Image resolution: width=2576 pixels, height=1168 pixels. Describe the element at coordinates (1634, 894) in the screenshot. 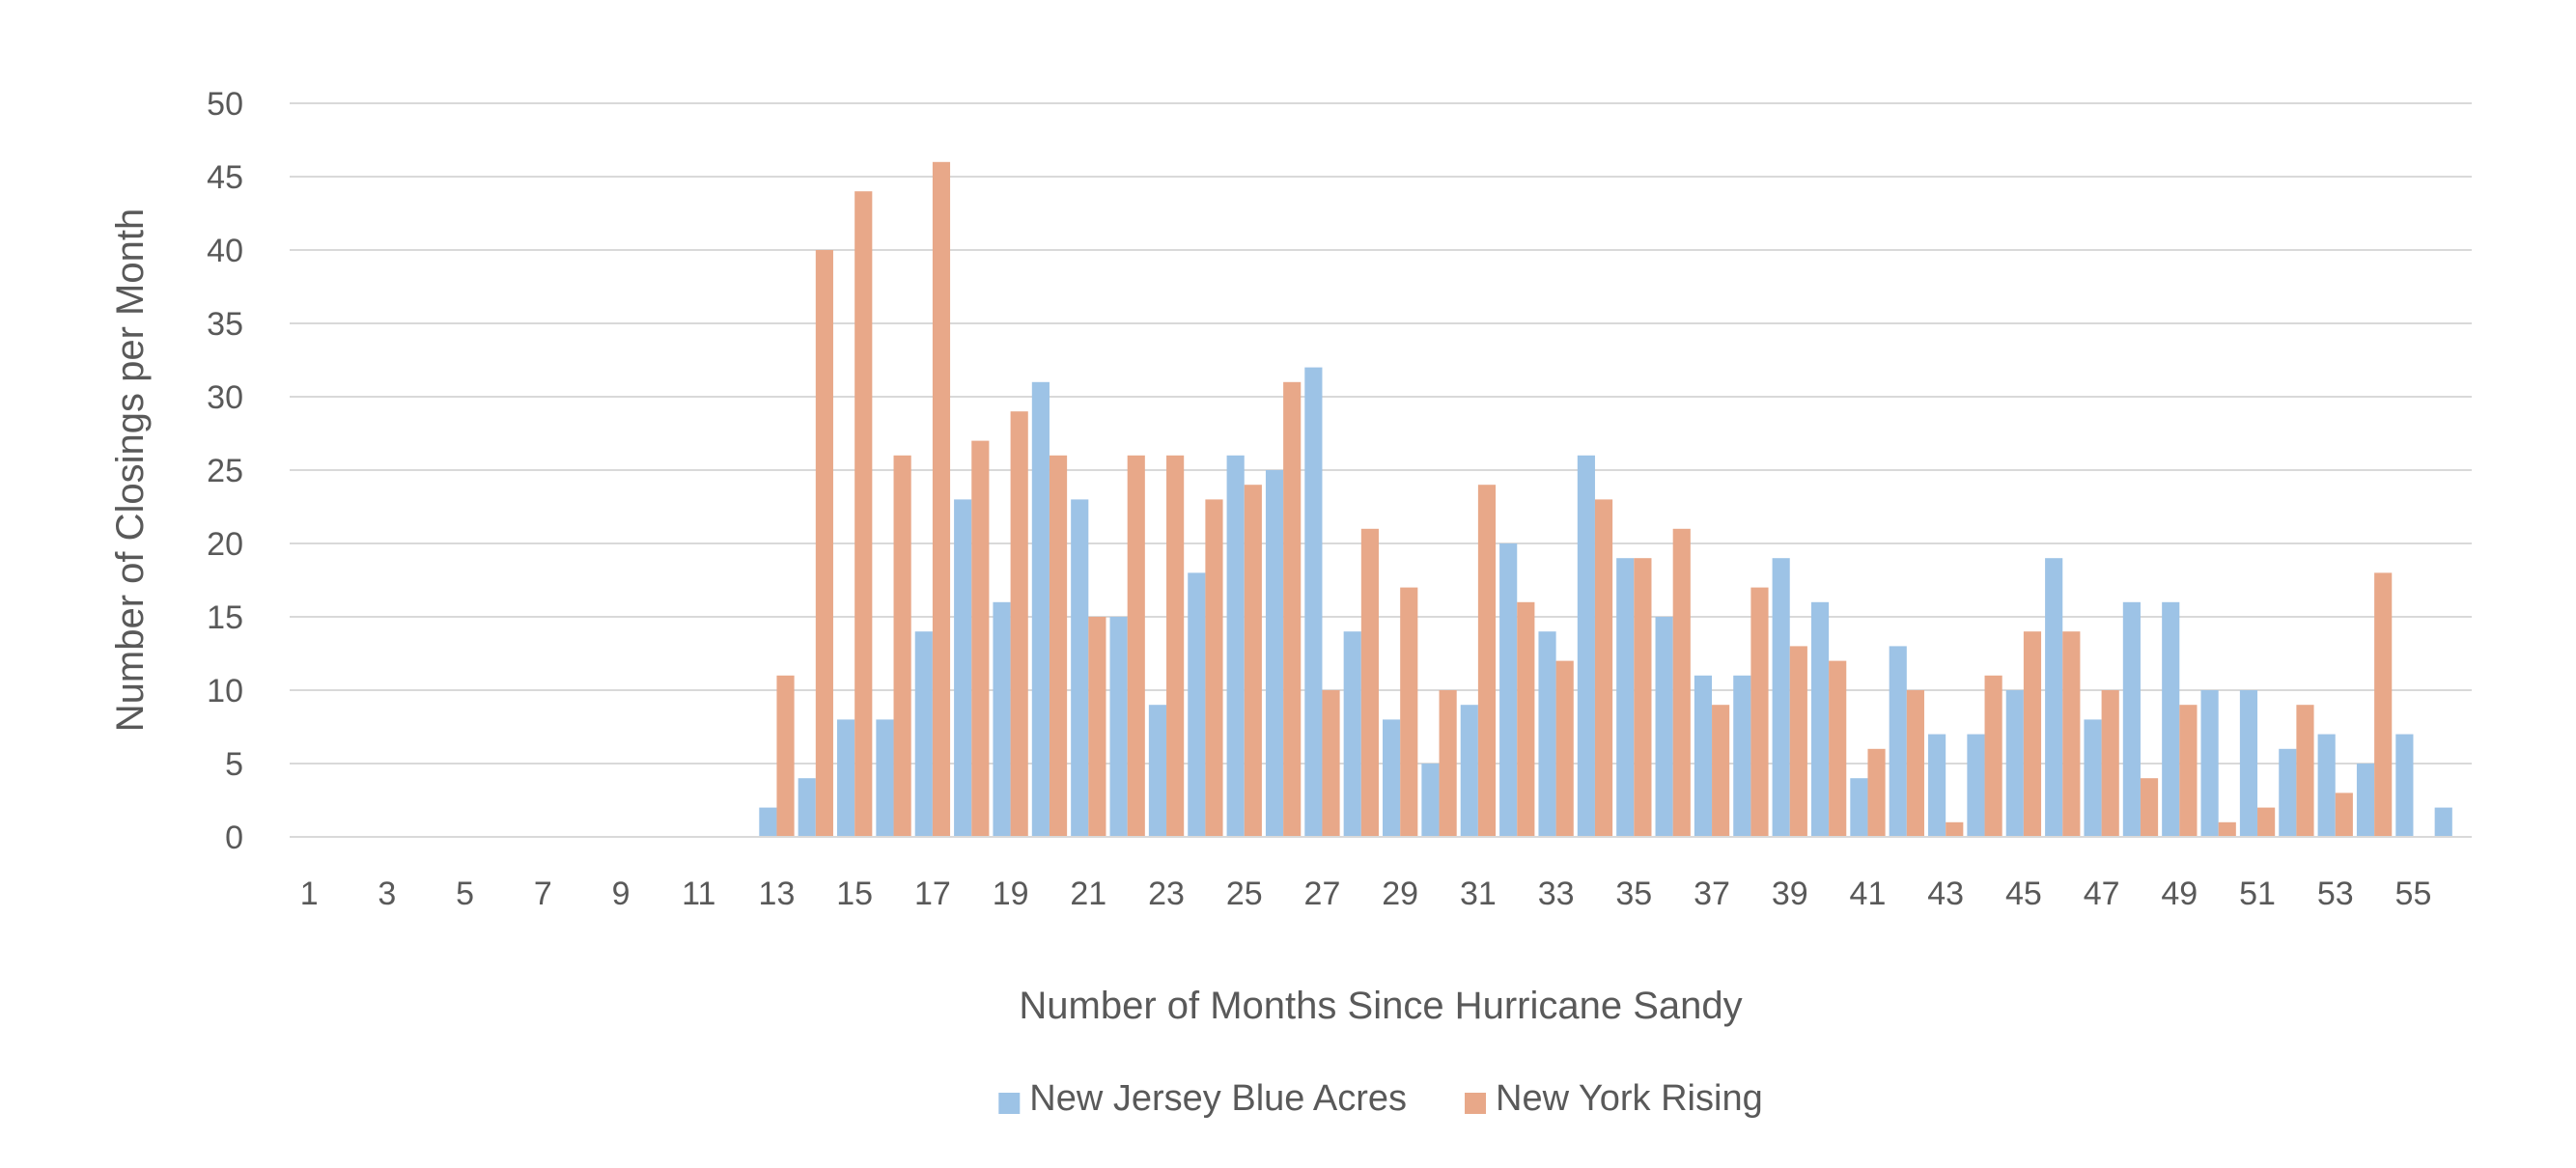

I see `x-tick-label: 35` at that location.